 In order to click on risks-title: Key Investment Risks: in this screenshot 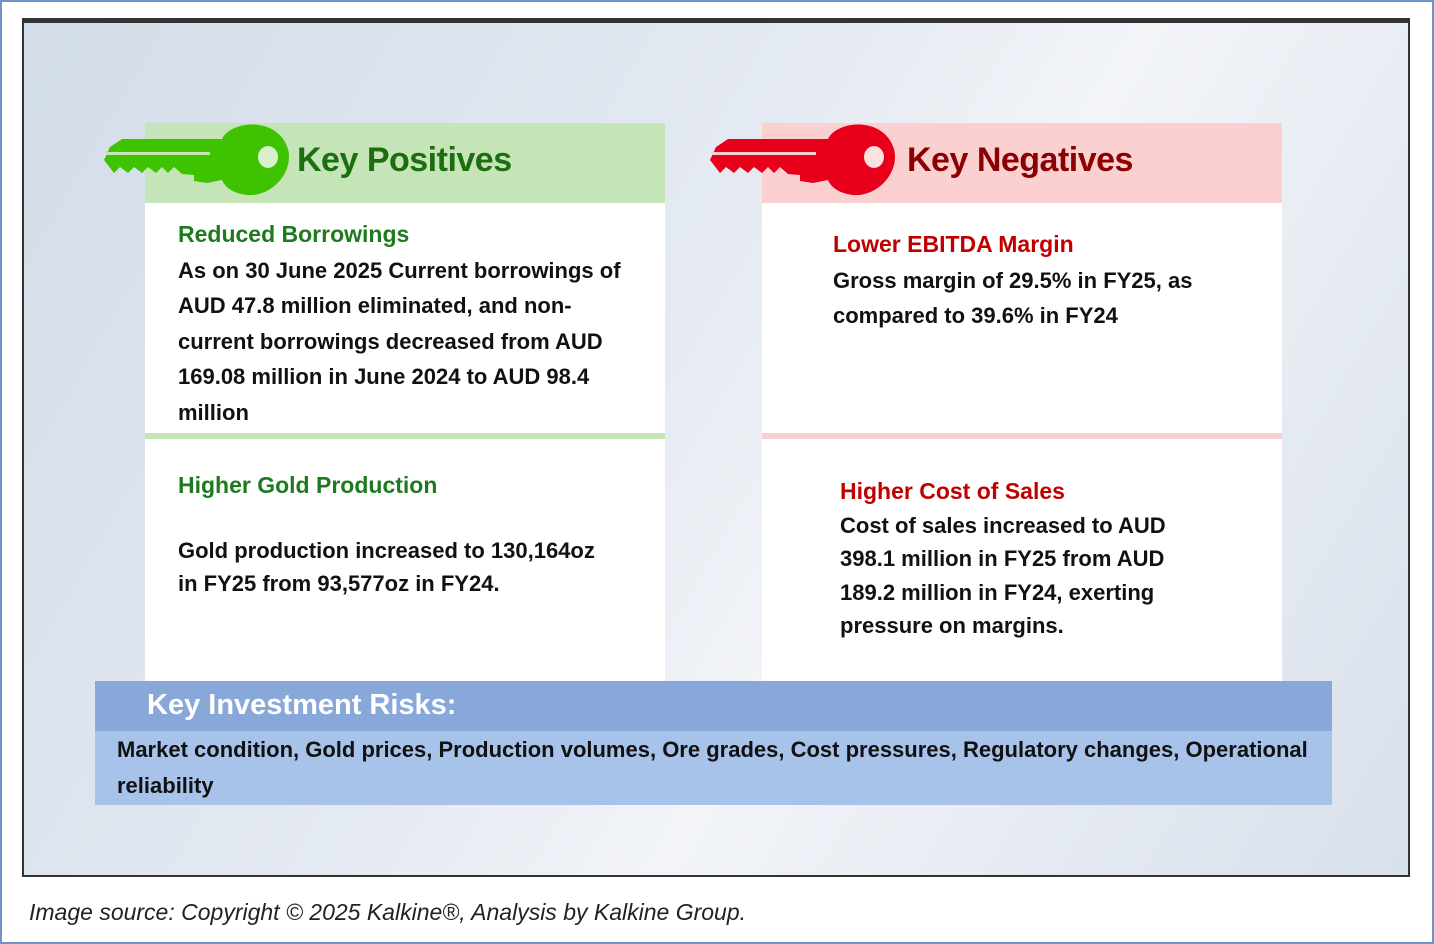, I will do `click(713, 706)`.